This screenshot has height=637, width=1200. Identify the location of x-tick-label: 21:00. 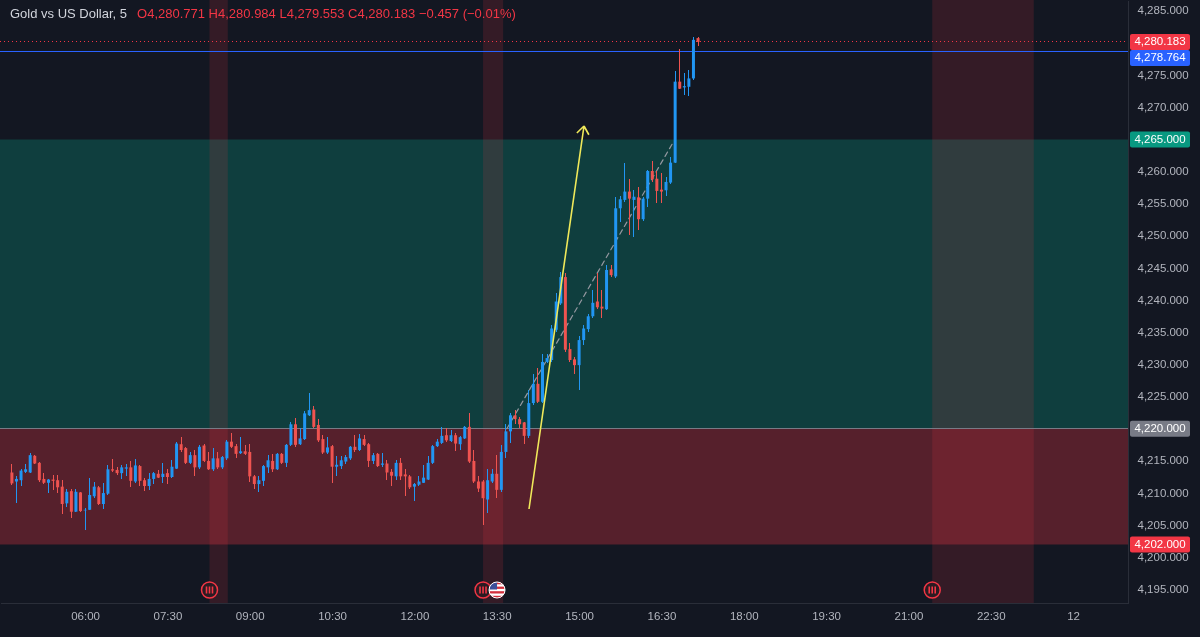
(909, 615).